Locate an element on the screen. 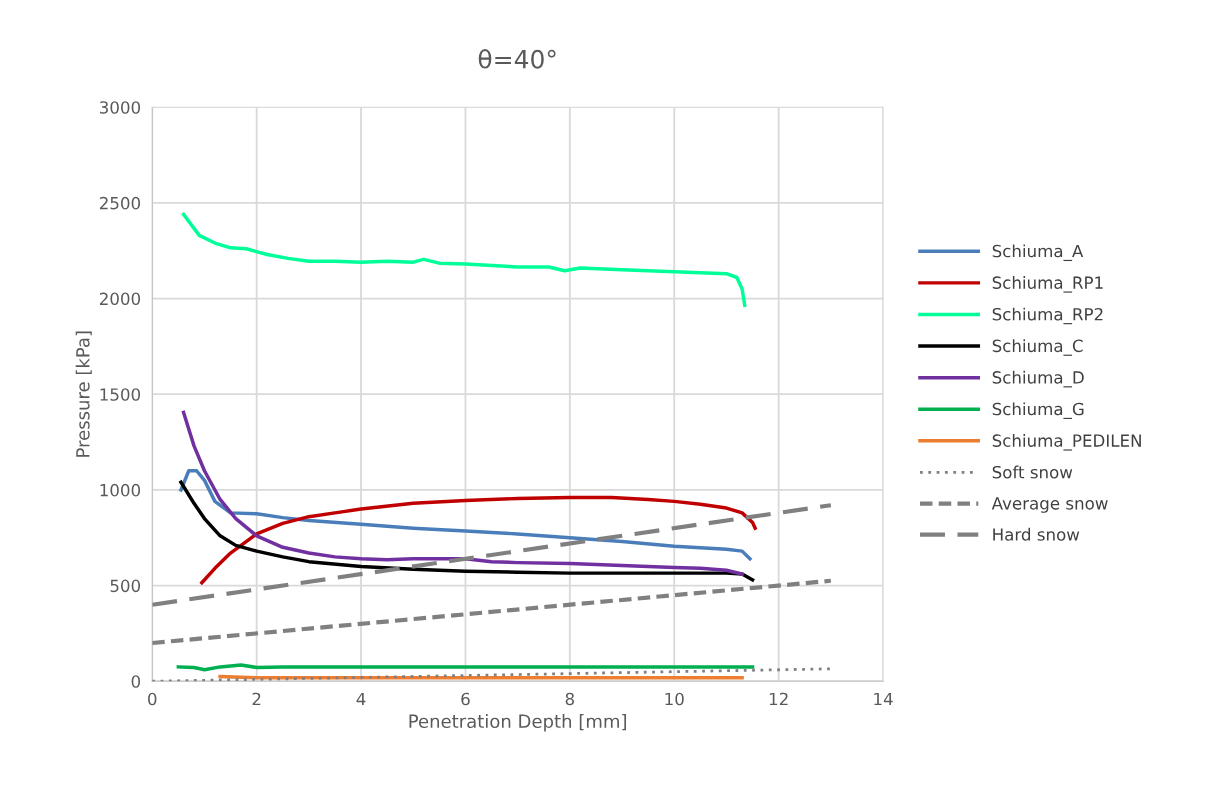 This screenshot has width=1218, height=794. x-axis-title: Penetration Depth [mm] is located at coordinates (517, 723).